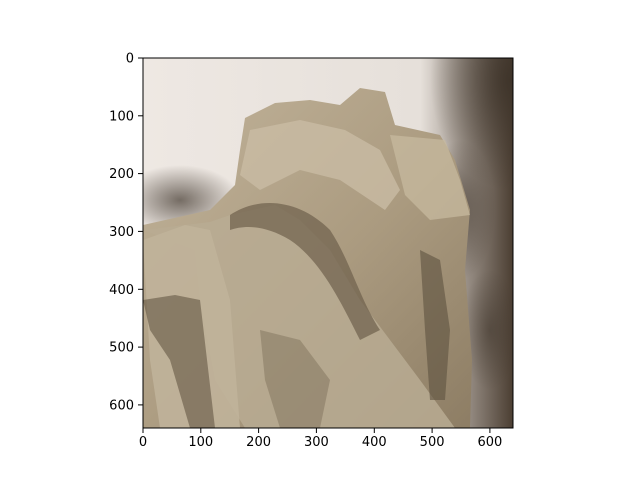 The width and height of the screenshot is (640, 480). I want to click on x-tick-label: 500, so click(432, 442).